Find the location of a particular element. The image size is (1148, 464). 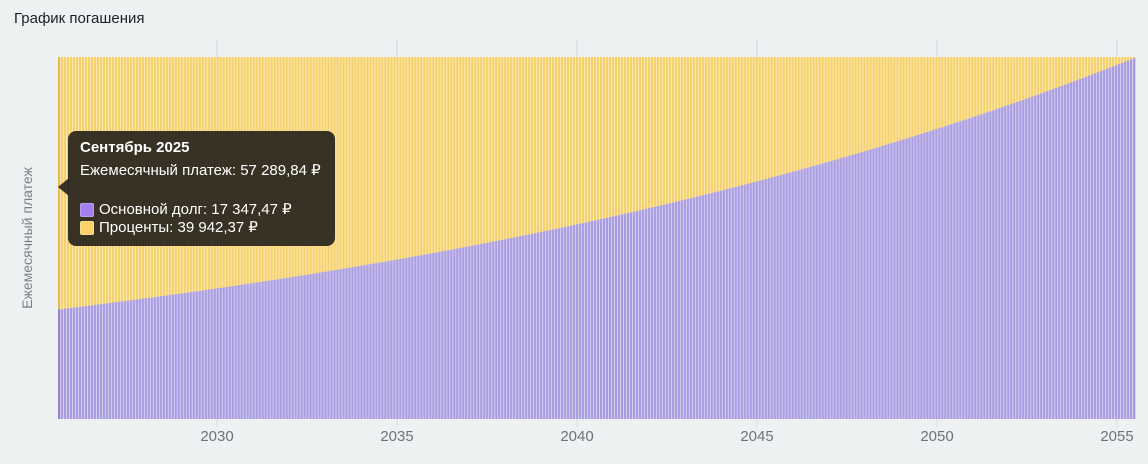

tooltip-legend-label: Проценты: 39 942,37 ₽ is located at coordinates (178, 227).